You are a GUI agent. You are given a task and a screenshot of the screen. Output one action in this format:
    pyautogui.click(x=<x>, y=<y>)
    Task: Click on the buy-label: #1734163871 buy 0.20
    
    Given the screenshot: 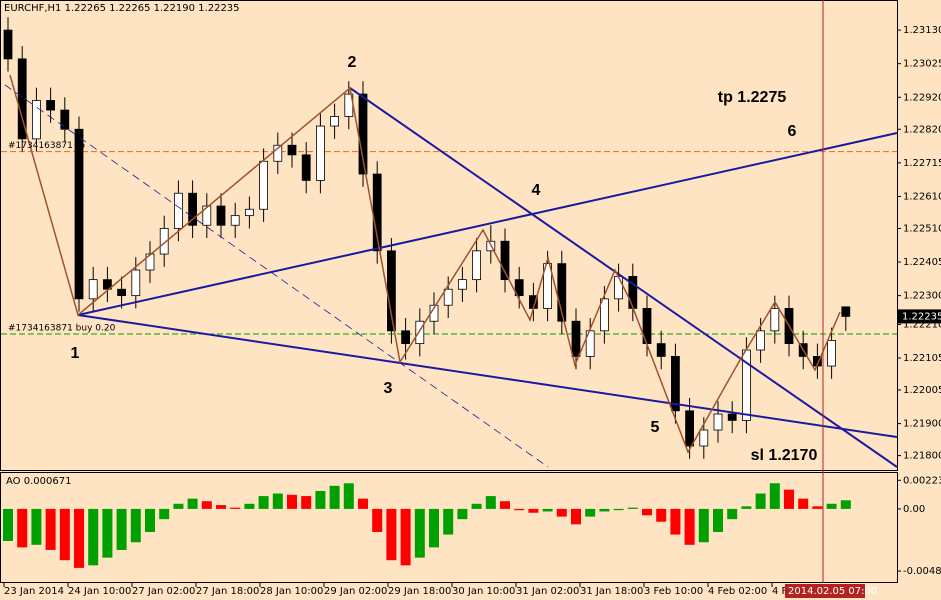 What is the action you would take?
    pyautogui.click(x=62, y=329)
    